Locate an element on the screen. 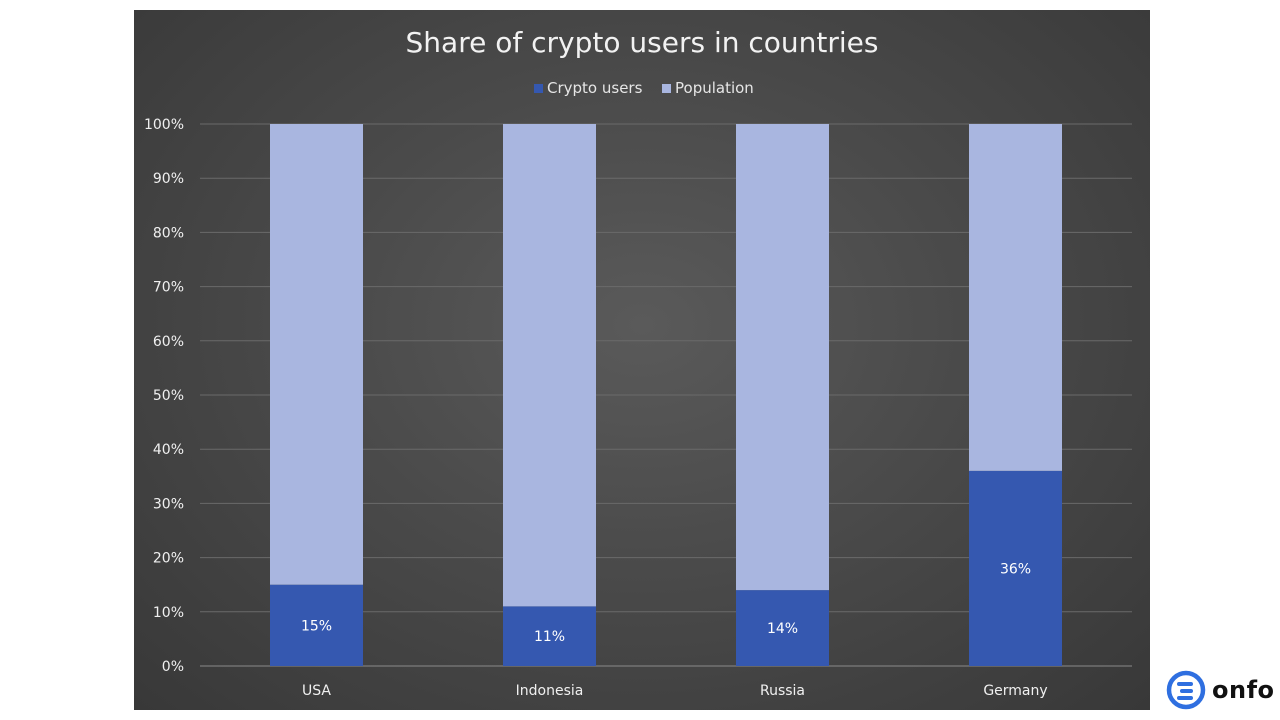  data-label: 14% is located at coordinates (782, 629).